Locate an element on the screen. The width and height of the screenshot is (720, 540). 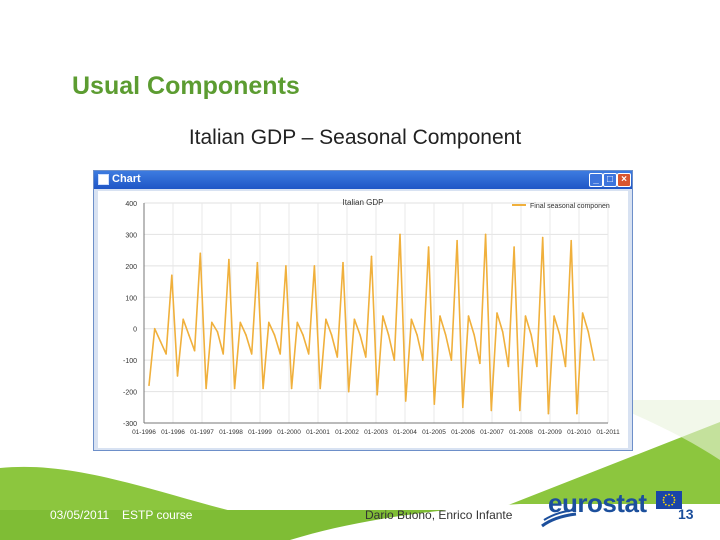
x-tick-label: 01-2000 is located at coordinates (289, 432).